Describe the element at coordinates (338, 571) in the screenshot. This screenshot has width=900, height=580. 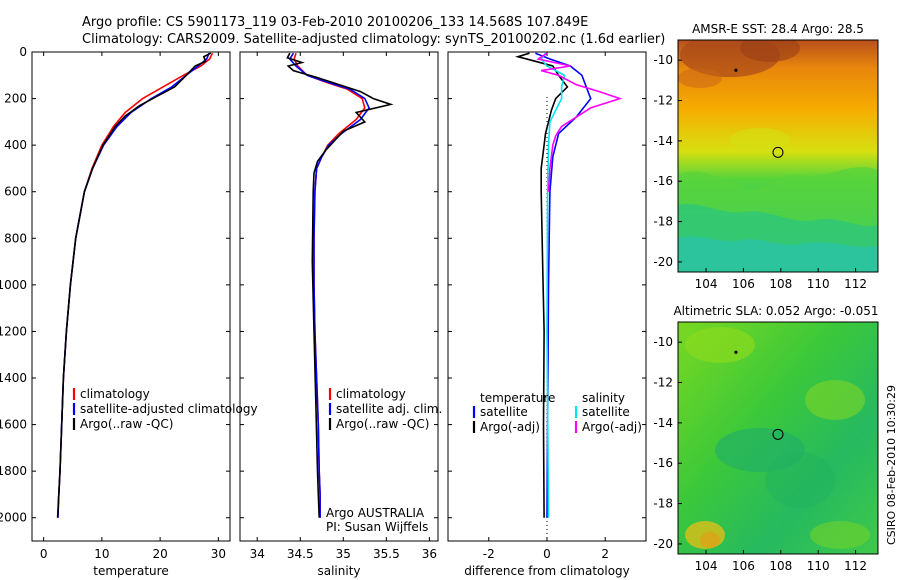
I see `x-axis-label: salinity` at that location.